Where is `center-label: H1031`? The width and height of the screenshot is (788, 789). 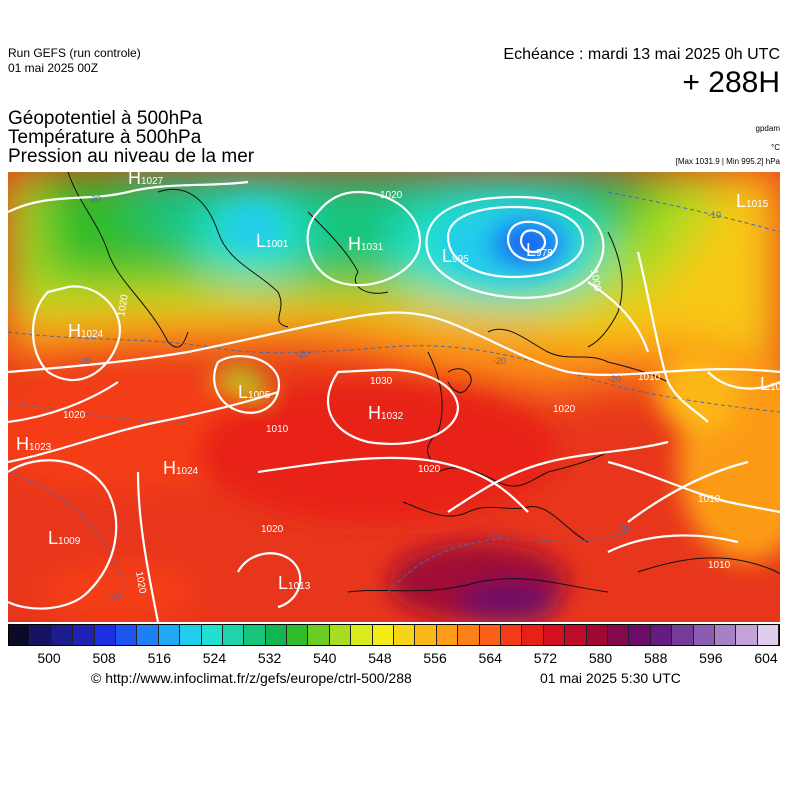
center-label: H1031 is located at coordinates (366, 244).